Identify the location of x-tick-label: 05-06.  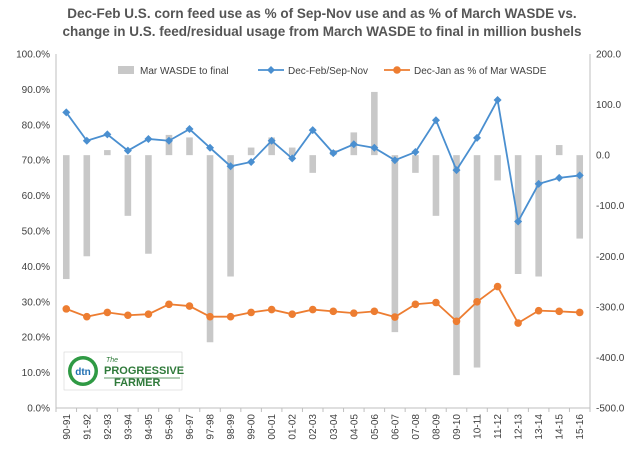
(375, 427).